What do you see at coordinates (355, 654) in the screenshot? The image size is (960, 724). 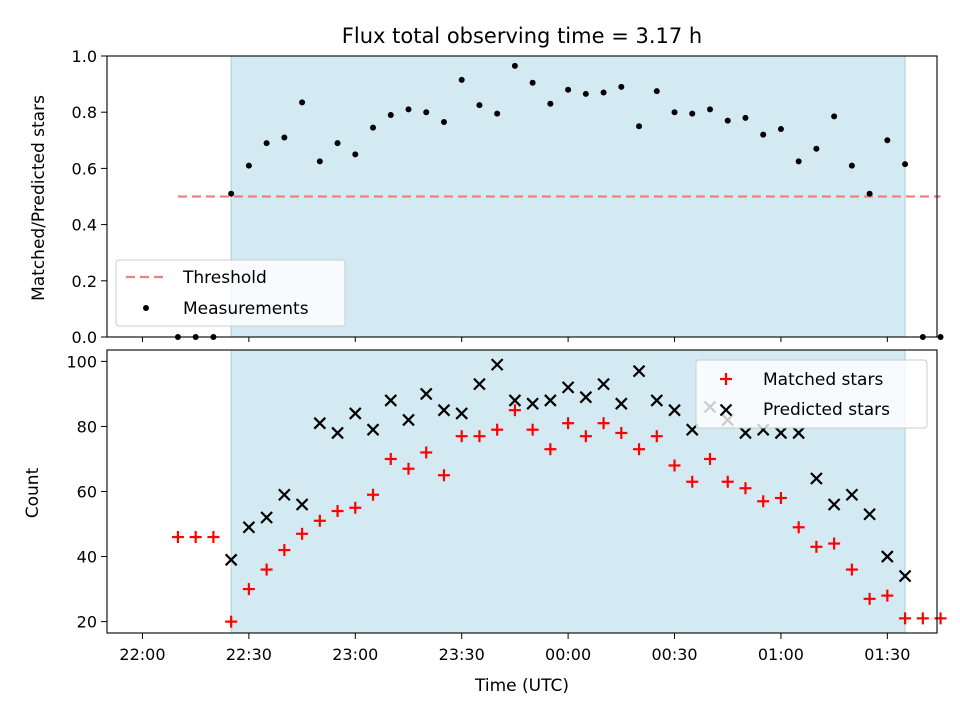 I see `x-tick-label: 23:00` at bounding box center [355, 654].